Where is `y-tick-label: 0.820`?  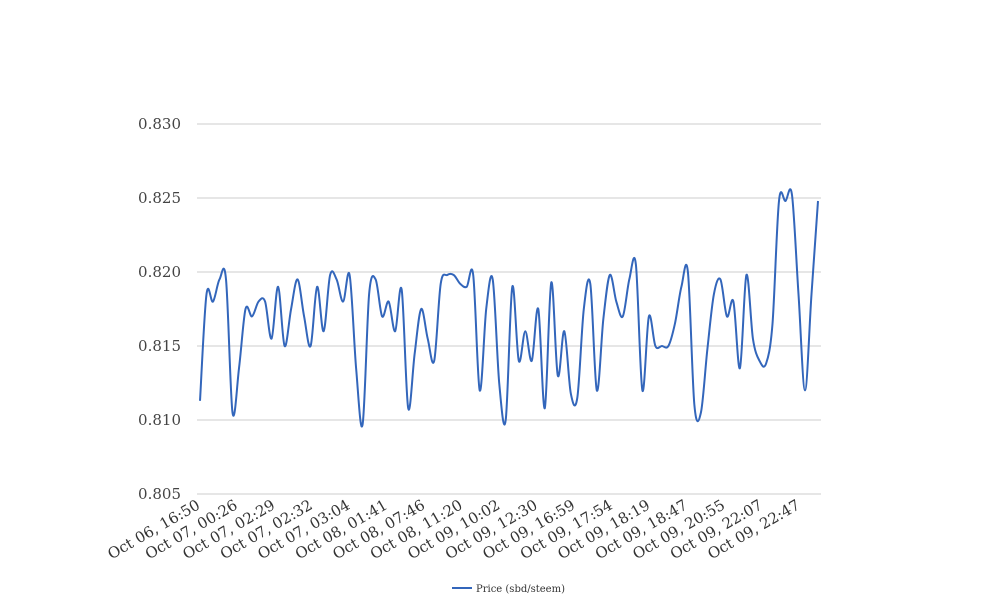
y-tick-label: 0.820 is located at coordinates (159, 272).